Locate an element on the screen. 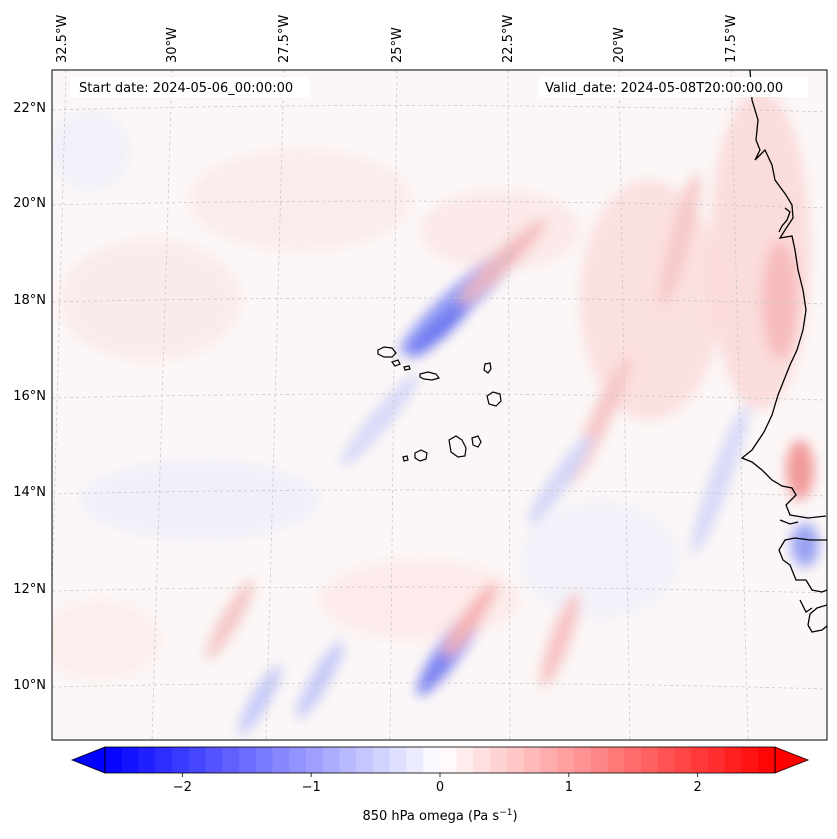 This screenshot has height=839, width=837. lat-label: 16°N is located at coordinates (29, 396).